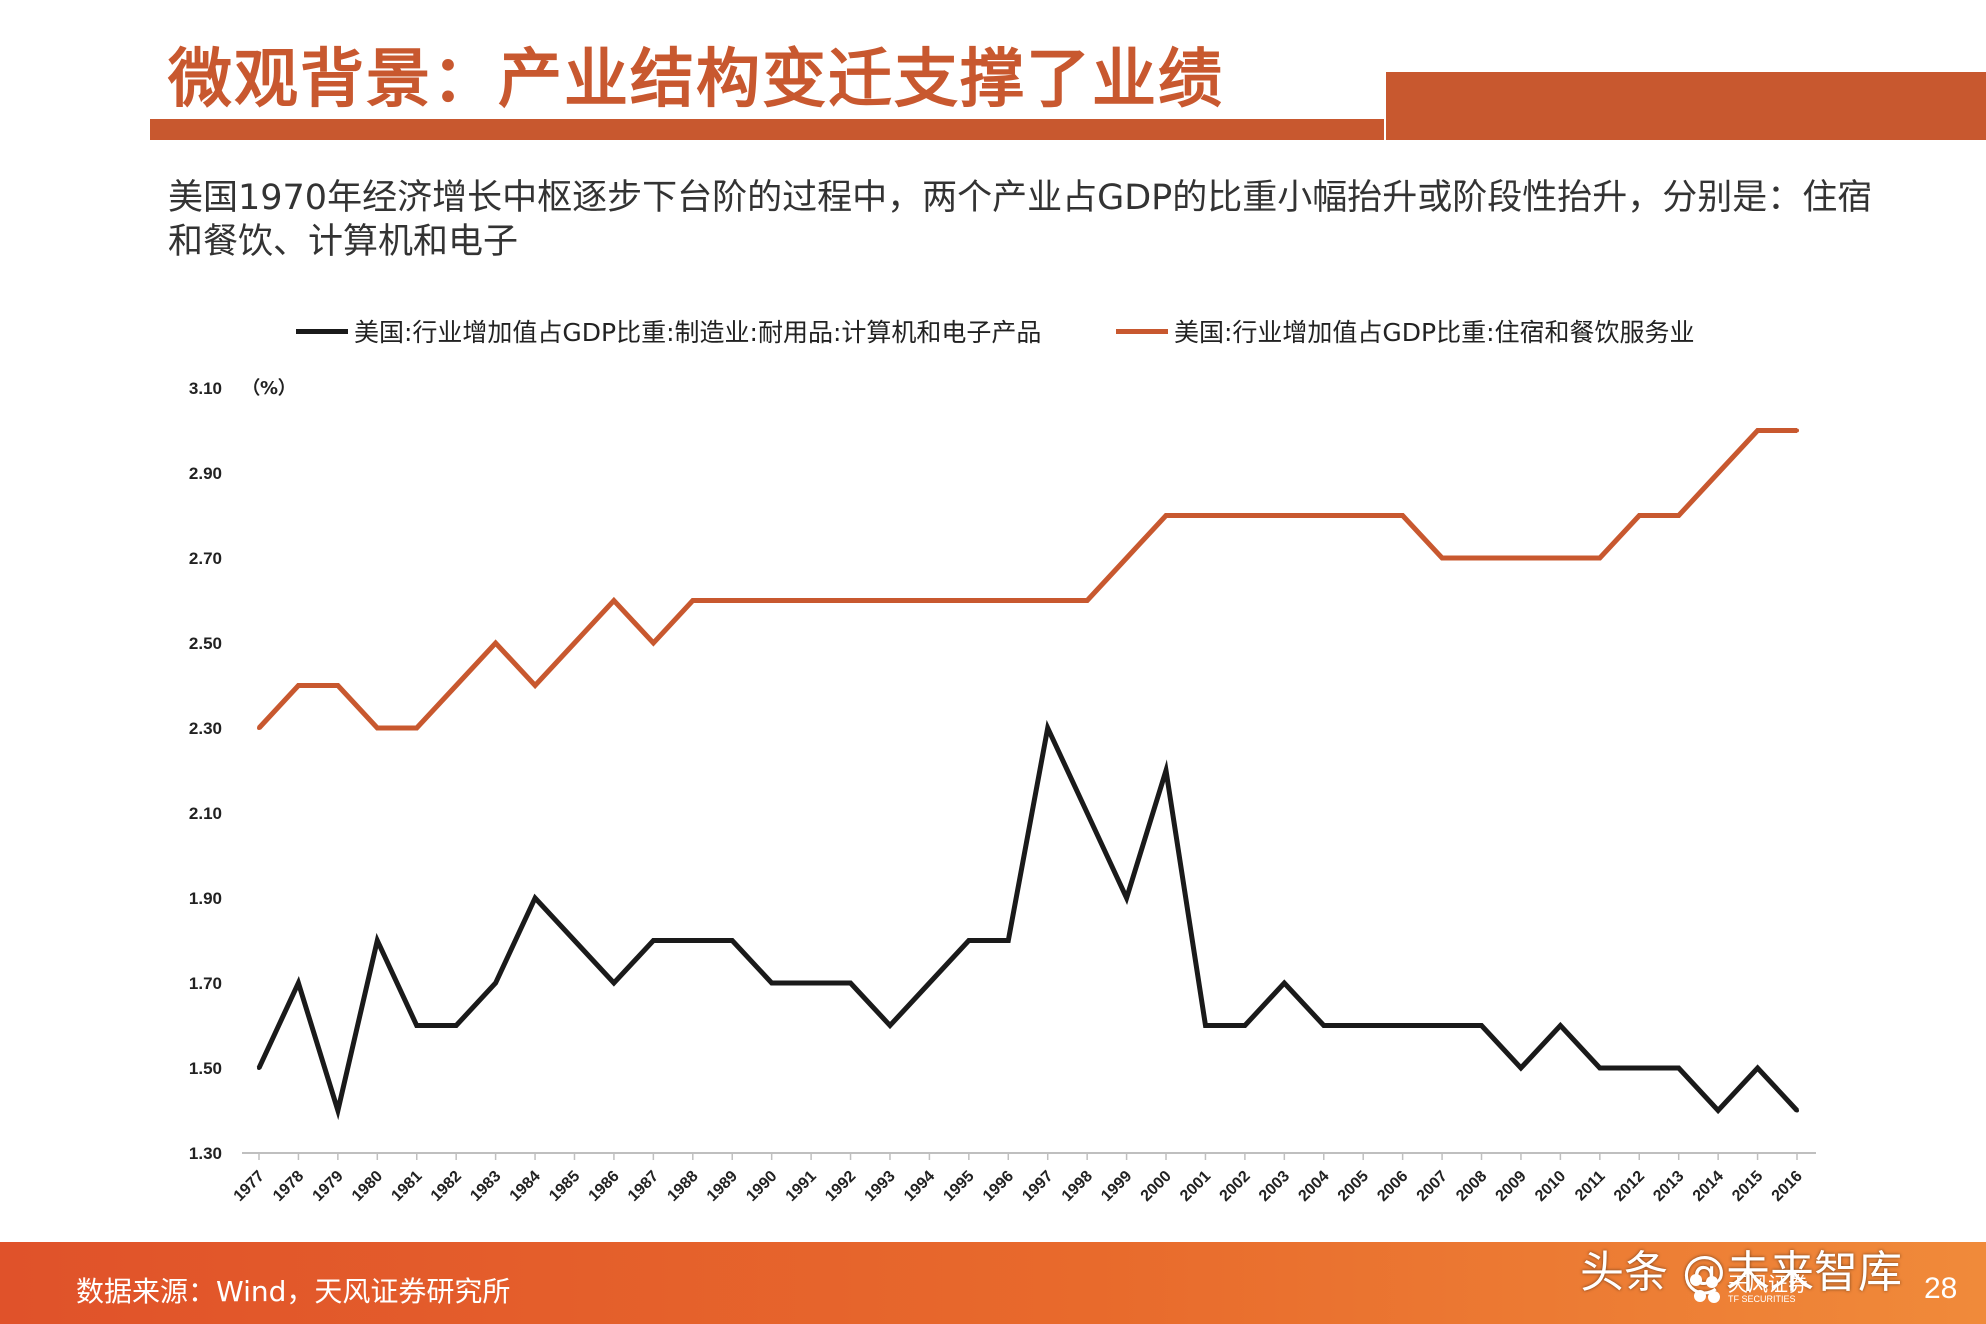  What do you see at coordinates (249, 1186) in the screenshot?
I see `x-tick-label: 1977` at bounding box center [249, 1186].